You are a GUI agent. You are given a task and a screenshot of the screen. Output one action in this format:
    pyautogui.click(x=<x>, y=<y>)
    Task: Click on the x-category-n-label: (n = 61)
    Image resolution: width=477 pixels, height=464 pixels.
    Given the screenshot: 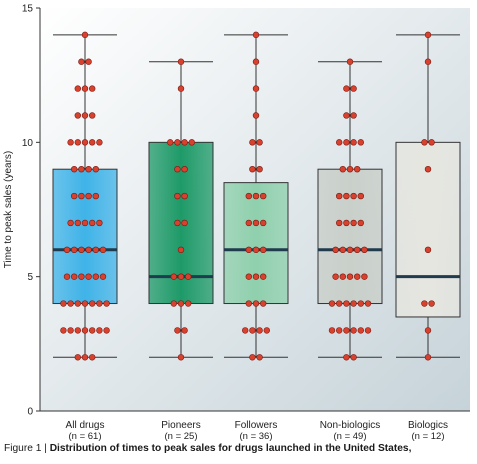 What is the action you would take?
    pyautogui.click(x=84, y=436)
    